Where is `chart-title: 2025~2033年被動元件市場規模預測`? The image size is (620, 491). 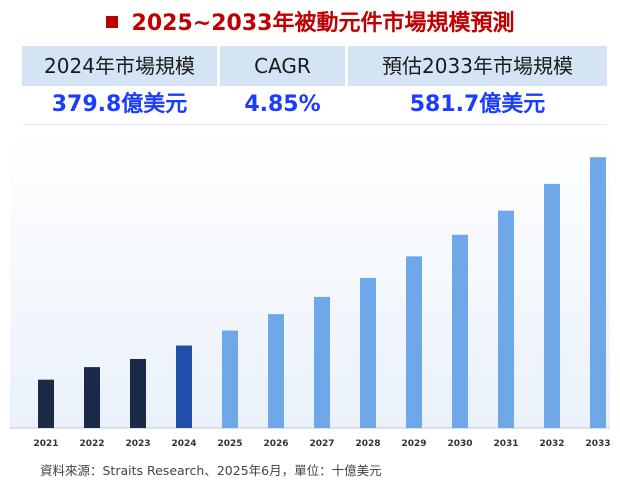 chart-title: 2025~2033年被動元件市場規模預測 is located at coordinates (310, 24).